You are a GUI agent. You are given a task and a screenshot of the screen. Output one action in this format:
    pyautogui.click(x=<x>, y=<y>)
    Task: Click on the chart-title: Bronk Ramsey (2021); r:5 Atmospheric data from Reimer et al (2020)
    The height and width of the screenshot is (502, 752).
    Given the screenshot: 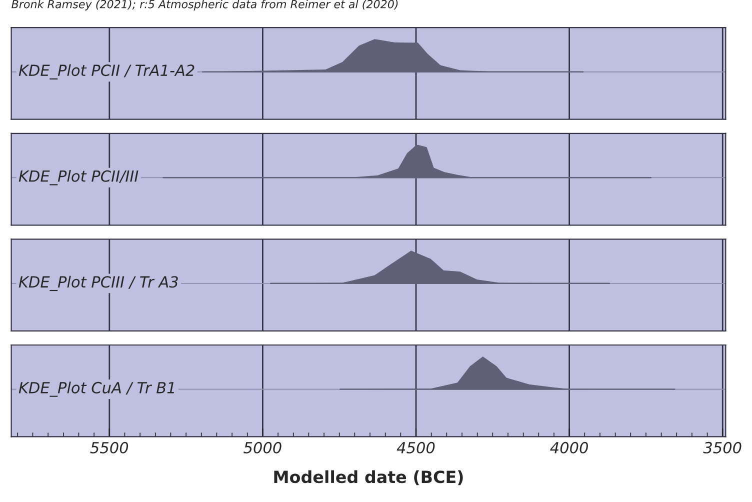 What is the action you would take?
    pyautogui.click(x=205, y=5)
    